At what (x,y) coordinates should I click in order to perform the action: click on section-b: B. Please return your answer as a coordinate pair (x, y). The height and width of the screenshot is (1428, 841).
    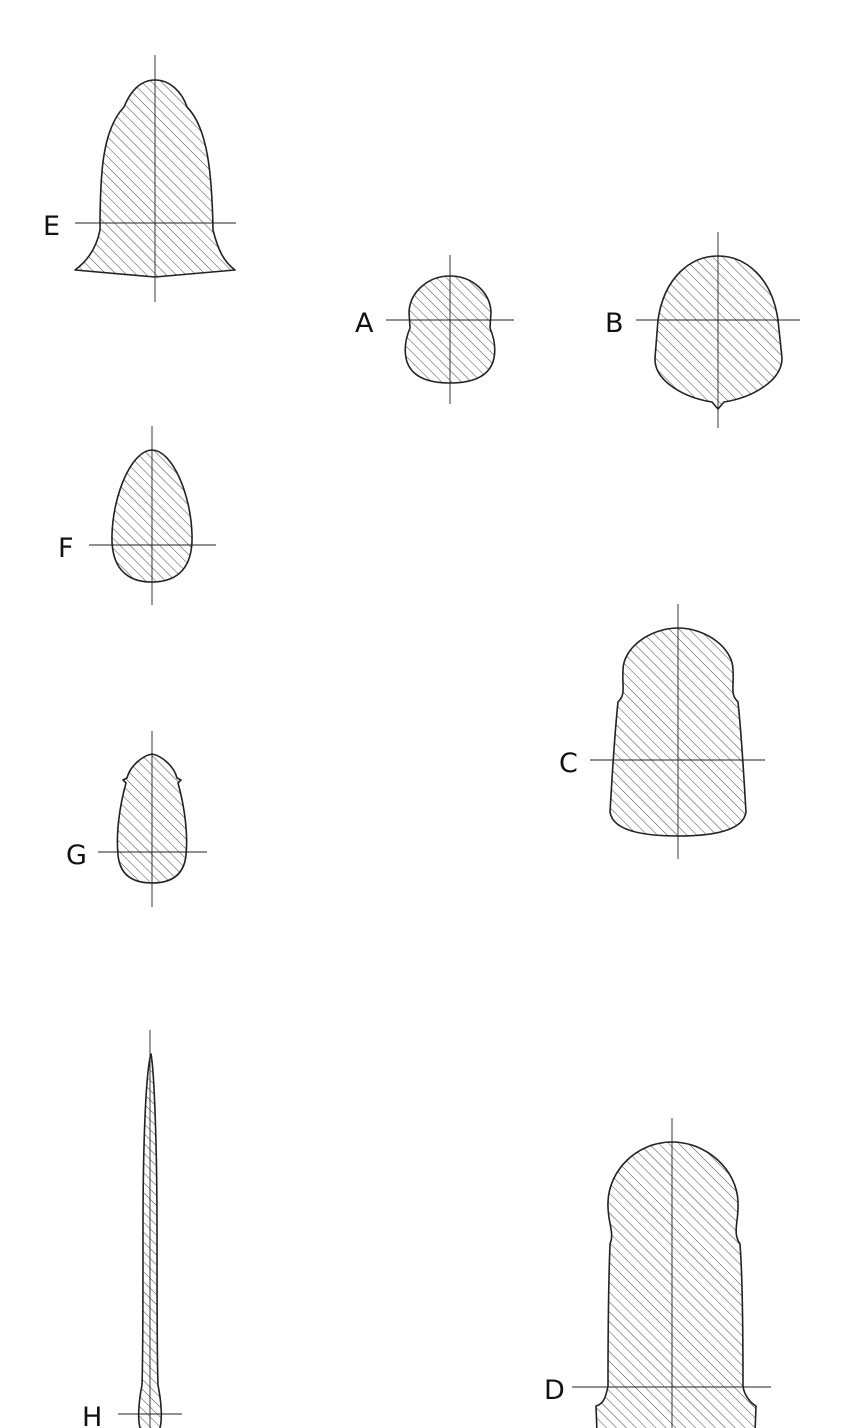
    Looking at the image, I should click on (702, 330).